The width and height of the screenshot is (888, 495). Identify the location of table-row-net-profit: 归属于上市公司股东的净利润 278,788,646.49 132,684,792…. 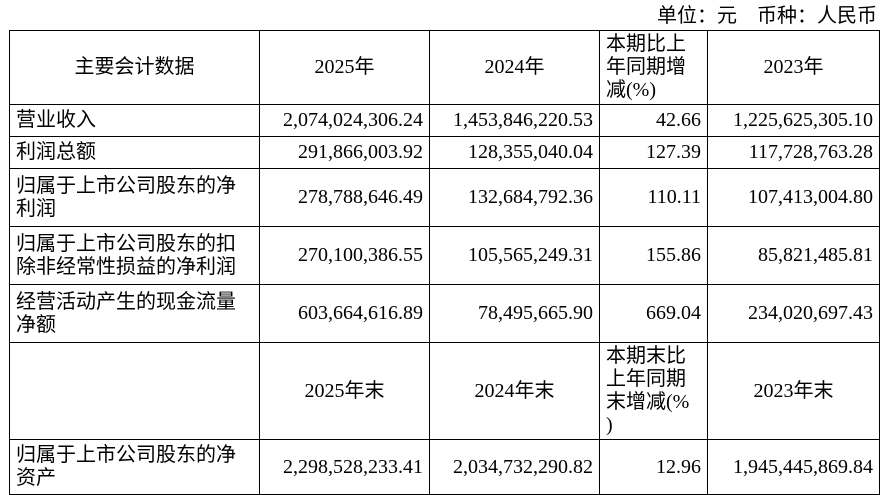
(444, 197).